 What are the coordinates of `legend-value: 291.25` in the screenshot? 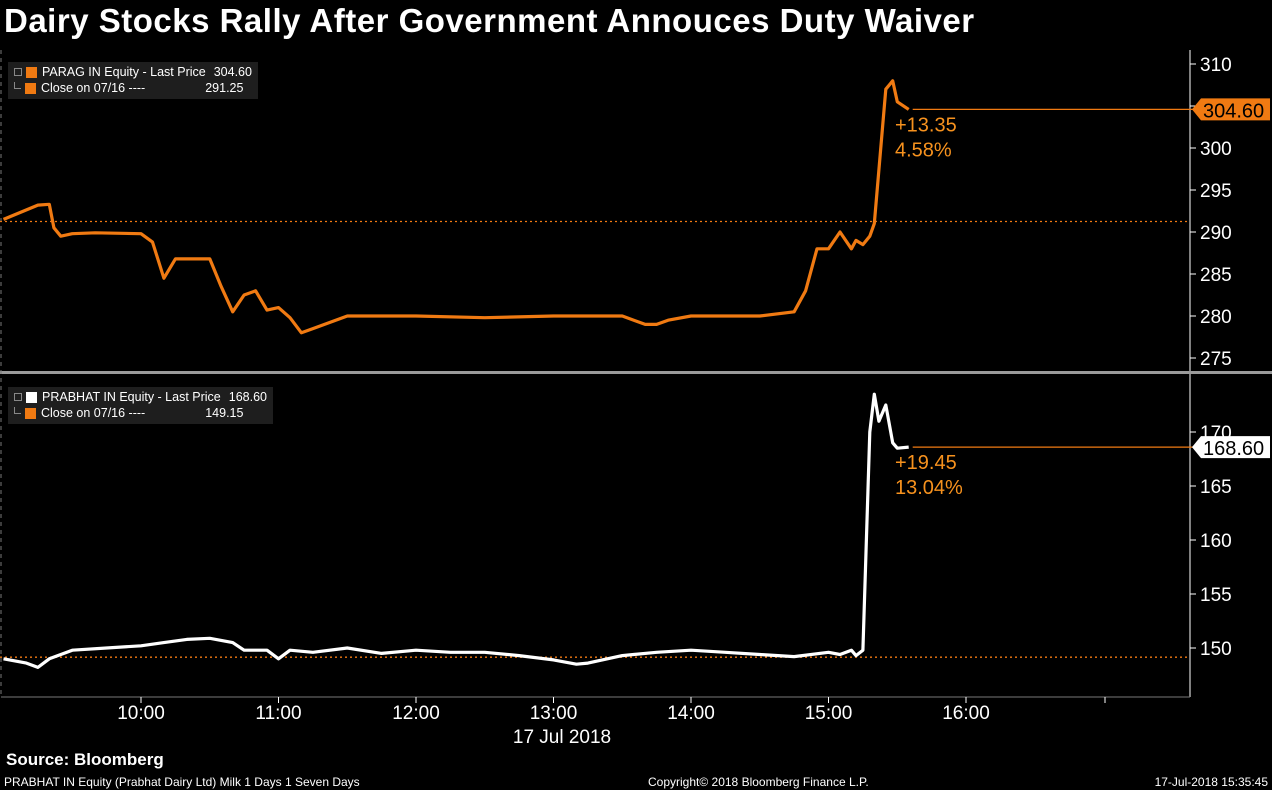 It's located at (224, 88).